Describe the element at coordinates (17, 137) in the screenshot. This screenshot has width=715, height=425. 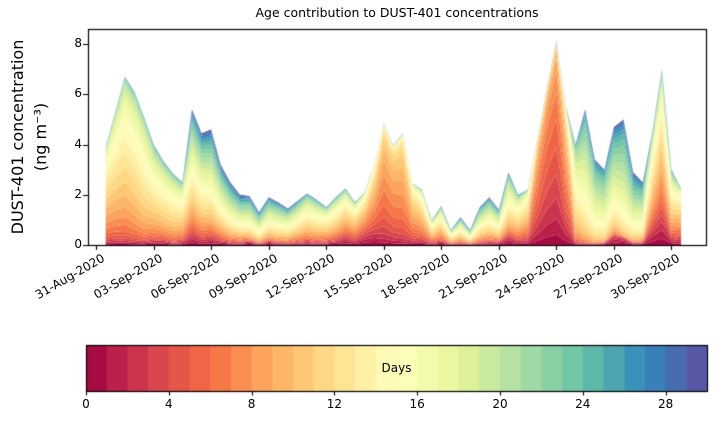
I see `y-axis-label-line1: DUST-401 concentration` at that location.